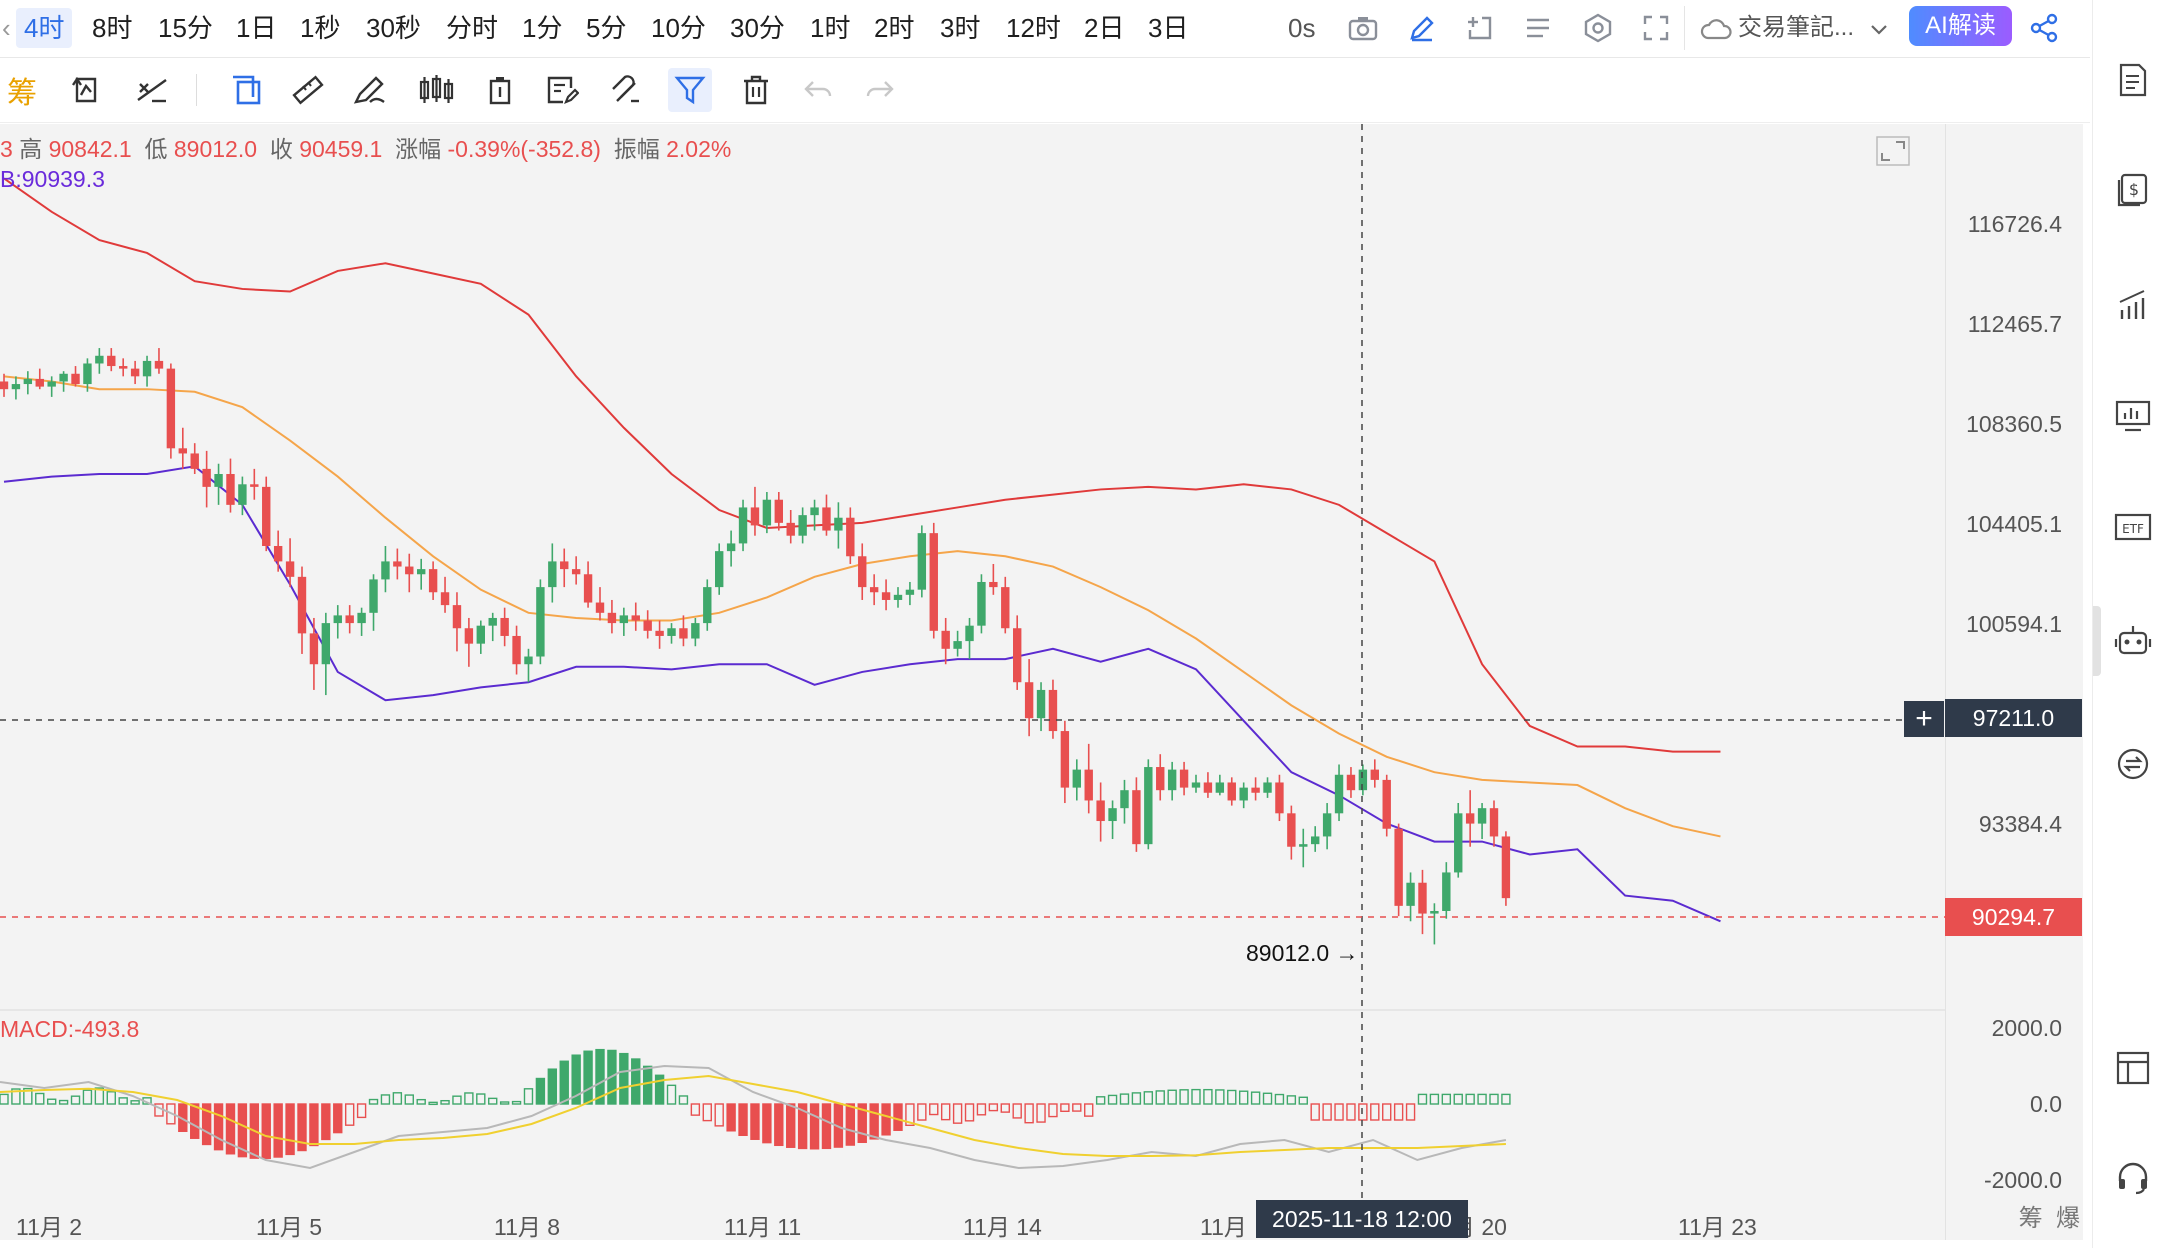 The width and height of the screenshot is (2170, 1248). I want to click on chevron-down-icon, so click(1878, 29).